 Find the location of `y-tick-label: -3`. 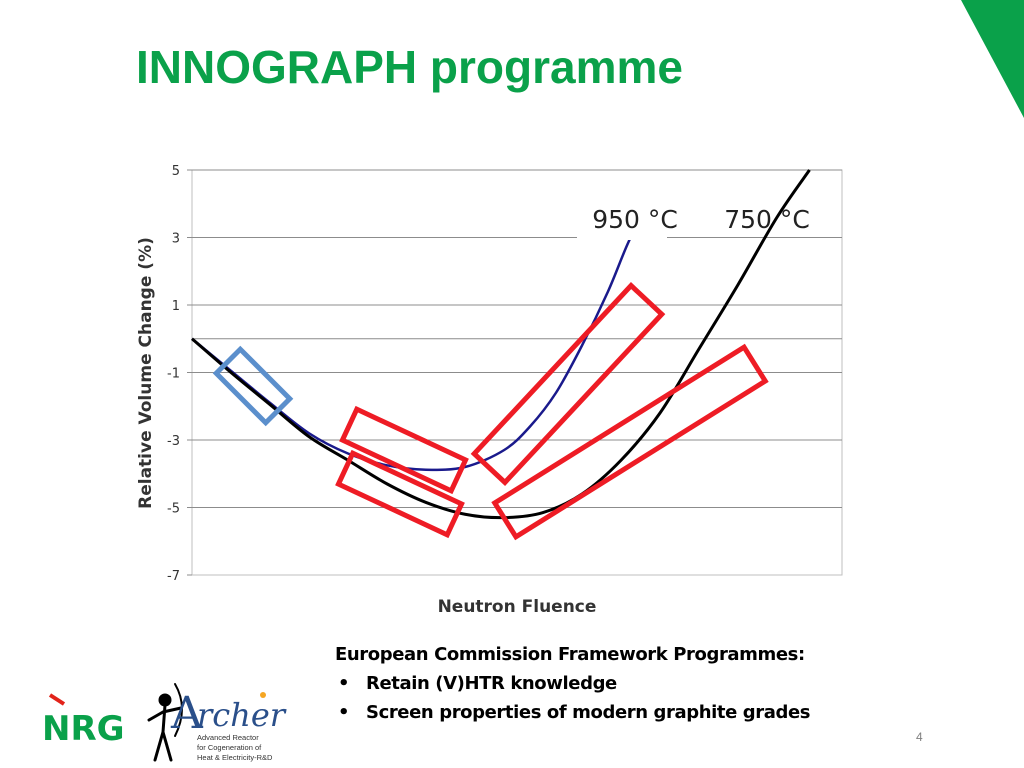

y-tick-label: -3 is located at coordinates (173, 441).